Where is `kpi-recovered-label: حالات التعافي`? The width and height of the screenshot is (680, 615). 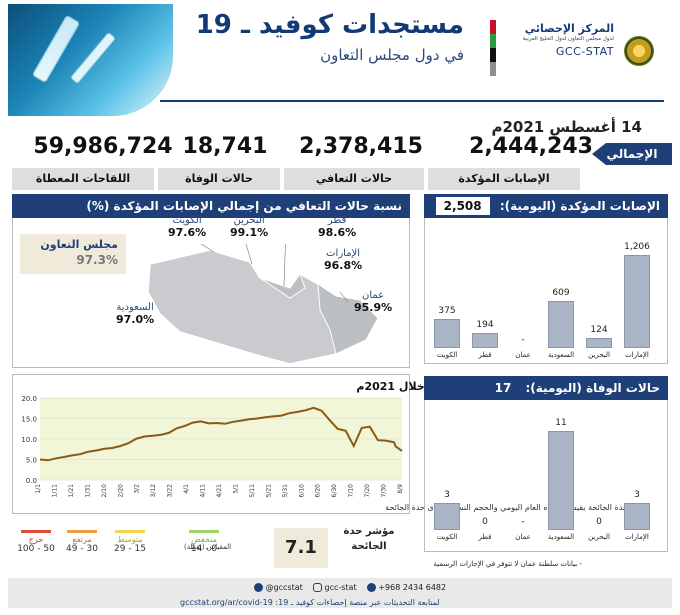 kpi-recovered-label: حالات التعافي is located at coordinates (354, 179).